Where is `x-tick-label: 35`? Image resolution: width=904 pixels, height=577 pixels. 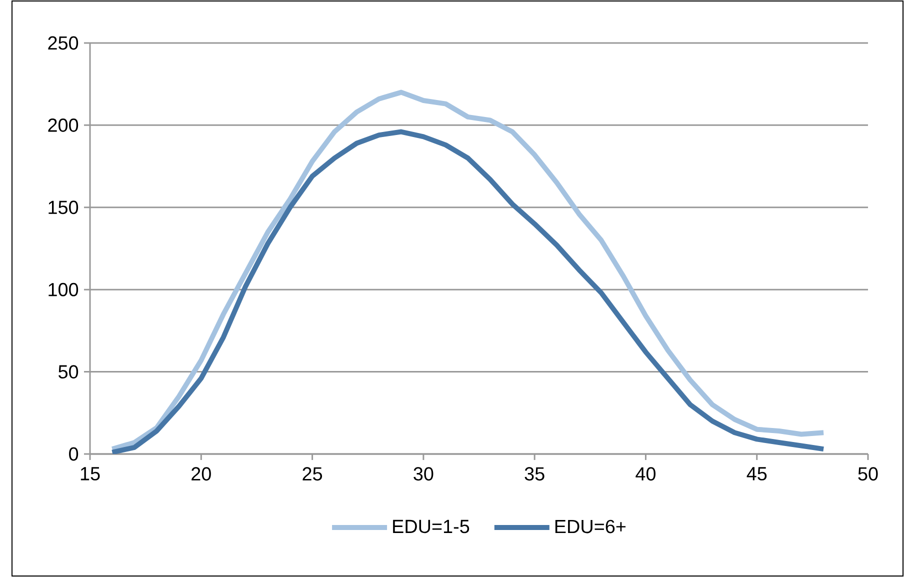
x-tick-label: 35 is located at coordinates (534, 474).